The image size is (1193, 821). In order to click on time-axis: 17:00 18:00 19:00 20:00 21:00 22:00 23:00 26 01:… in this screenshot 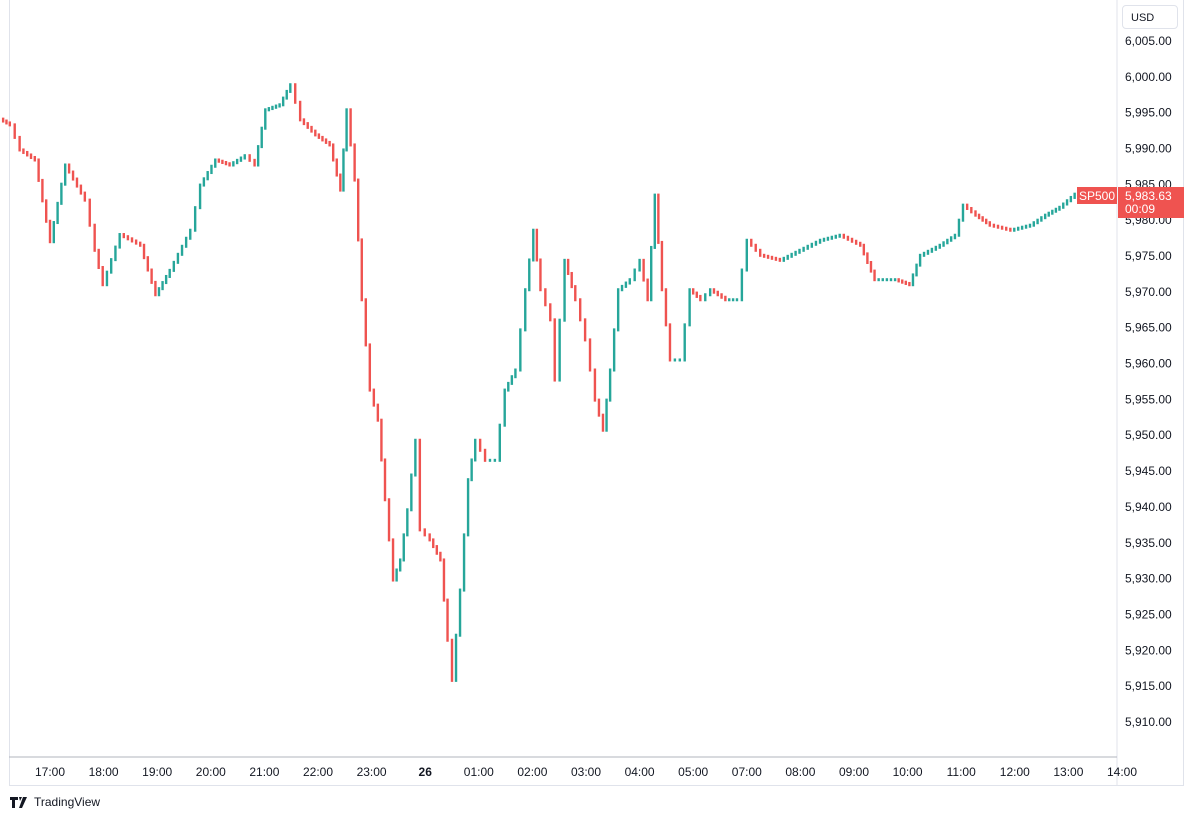, I will do `click(586, 772)`.